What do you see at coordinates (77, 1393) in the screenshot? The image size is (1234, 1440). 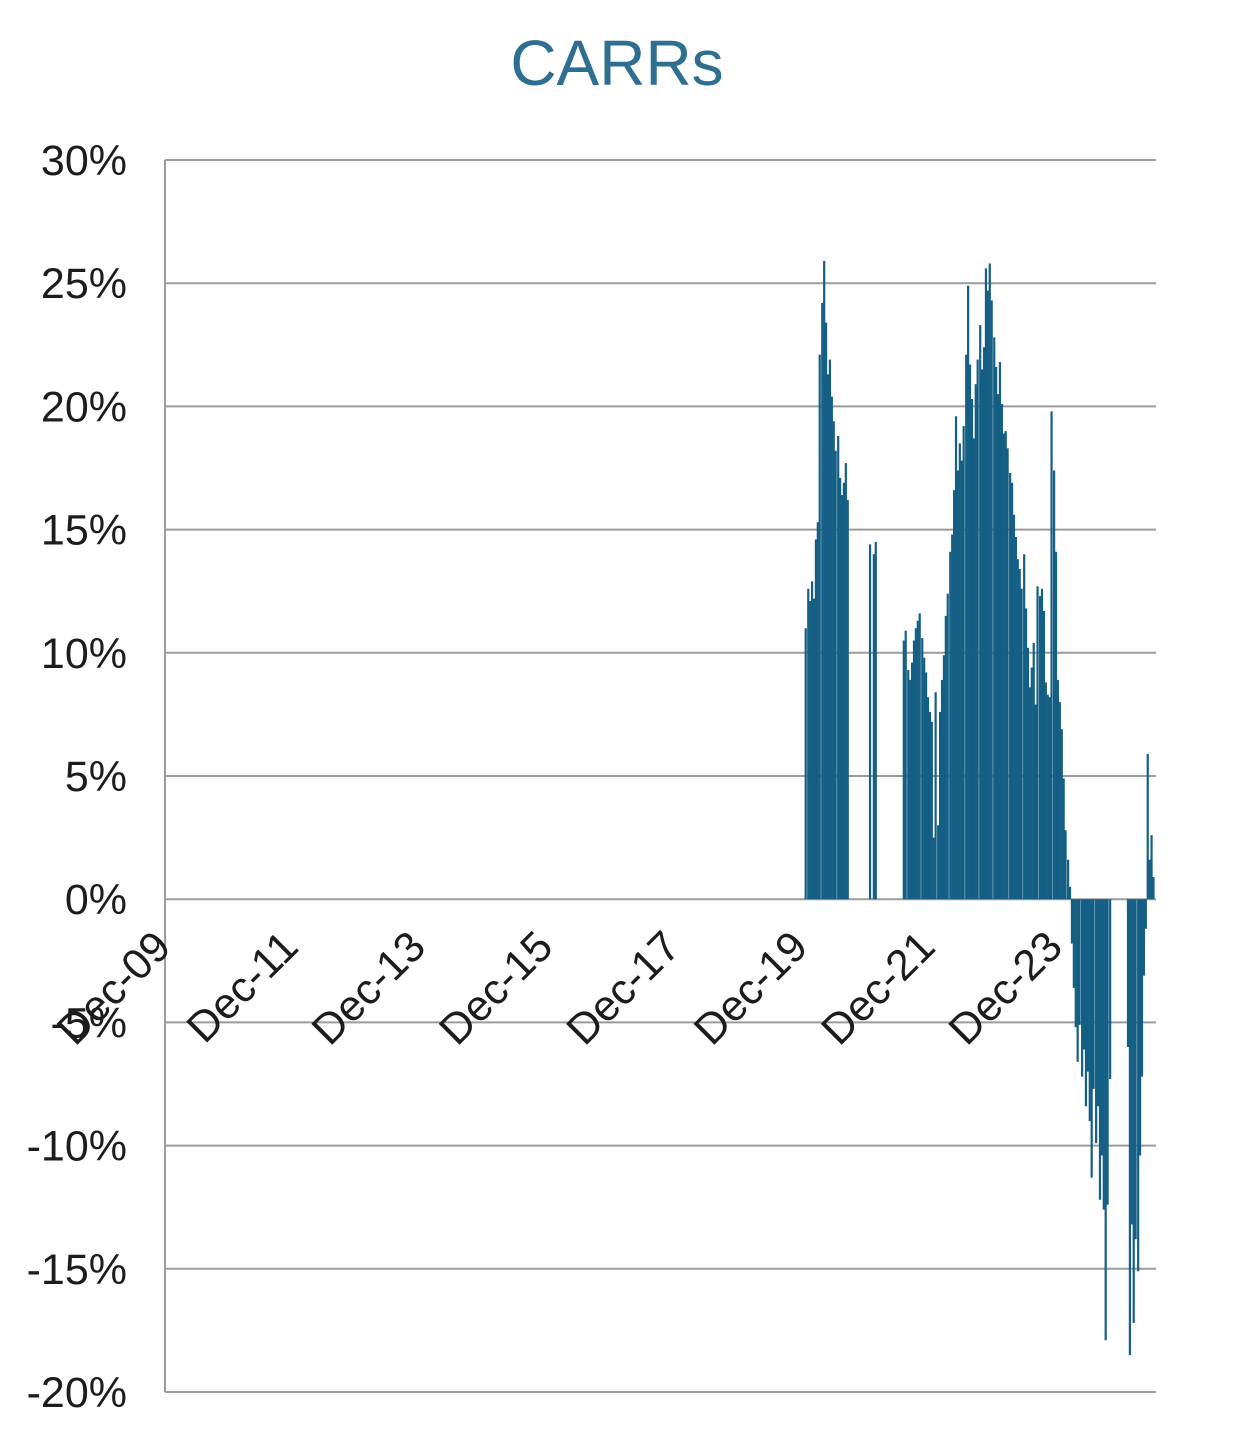 I see `y-tick-label: -20%` at bounding box center [77, 1393].